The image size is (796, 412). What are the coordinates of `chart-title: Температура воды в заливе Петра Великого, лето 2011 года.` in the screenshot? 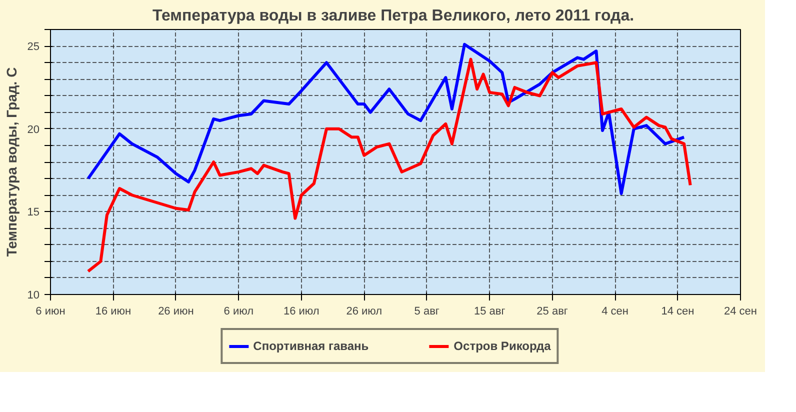 It's located at (393, 16).